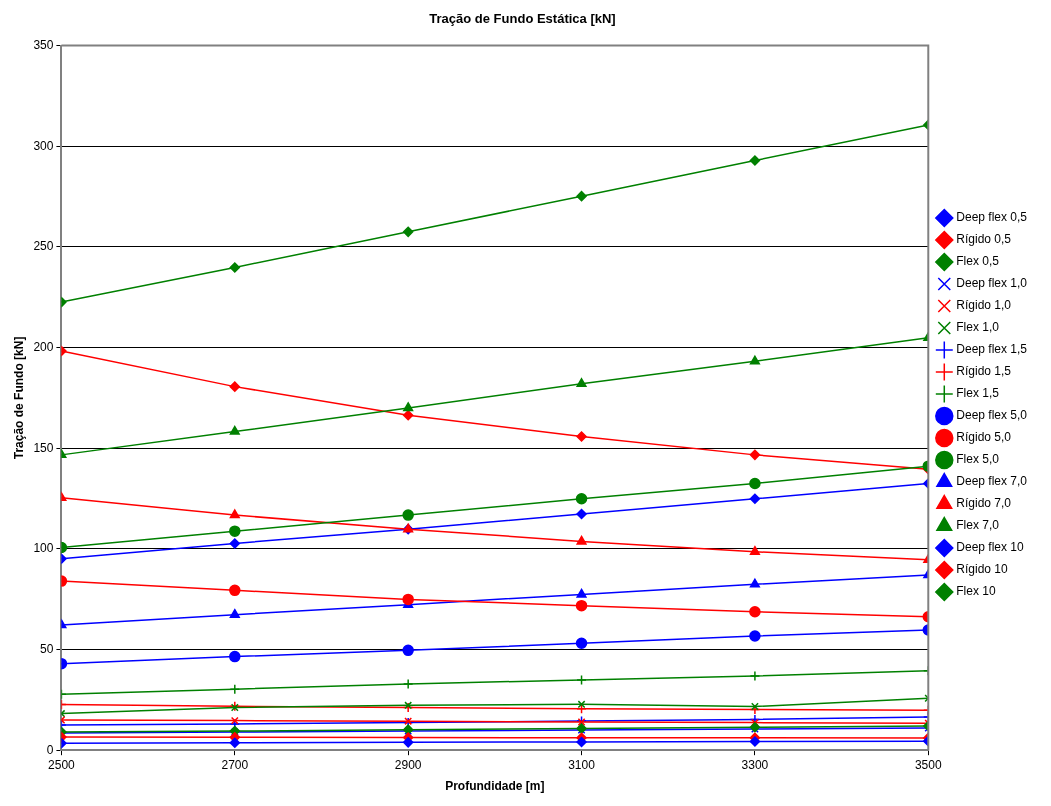 Image resolution: width=1051 pixels, height=806 pixels. What do you see at coordinates (50, 749) in the screenshot?
I see `y-tick-label: 0` at bounding box center [50, 749].